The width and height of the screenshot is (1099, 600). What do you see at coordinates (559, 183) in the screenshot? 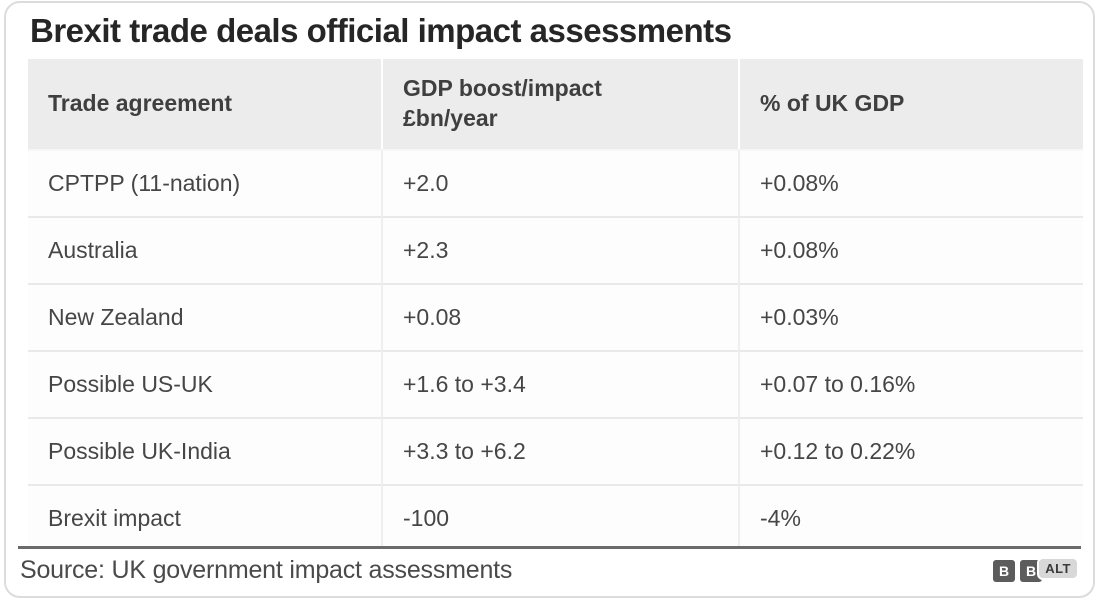
I see `cell-gdp-boost: +2.0` at bounding box center [559, 183].